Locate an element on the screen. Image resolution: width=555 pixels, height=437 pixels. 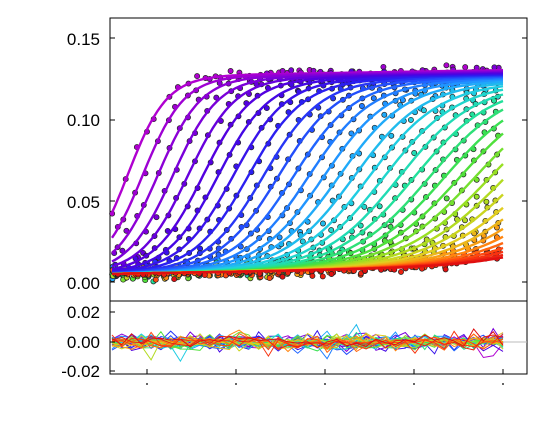
residual-plot-frame is located at coordinates (318, 337).